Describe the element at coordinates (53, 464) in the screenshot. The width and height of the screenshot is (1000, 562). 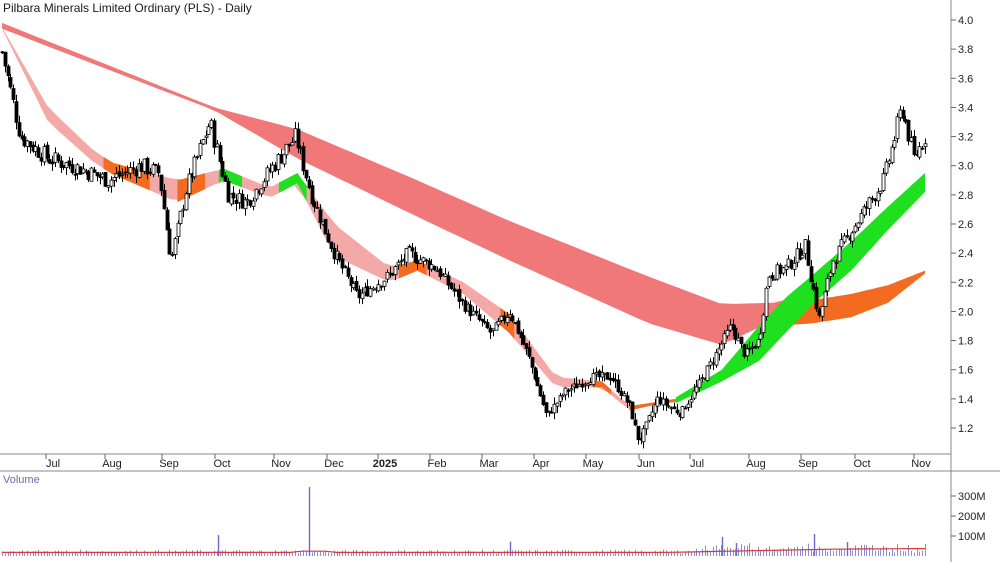
I see `time-tick-label: Jul` at that location.